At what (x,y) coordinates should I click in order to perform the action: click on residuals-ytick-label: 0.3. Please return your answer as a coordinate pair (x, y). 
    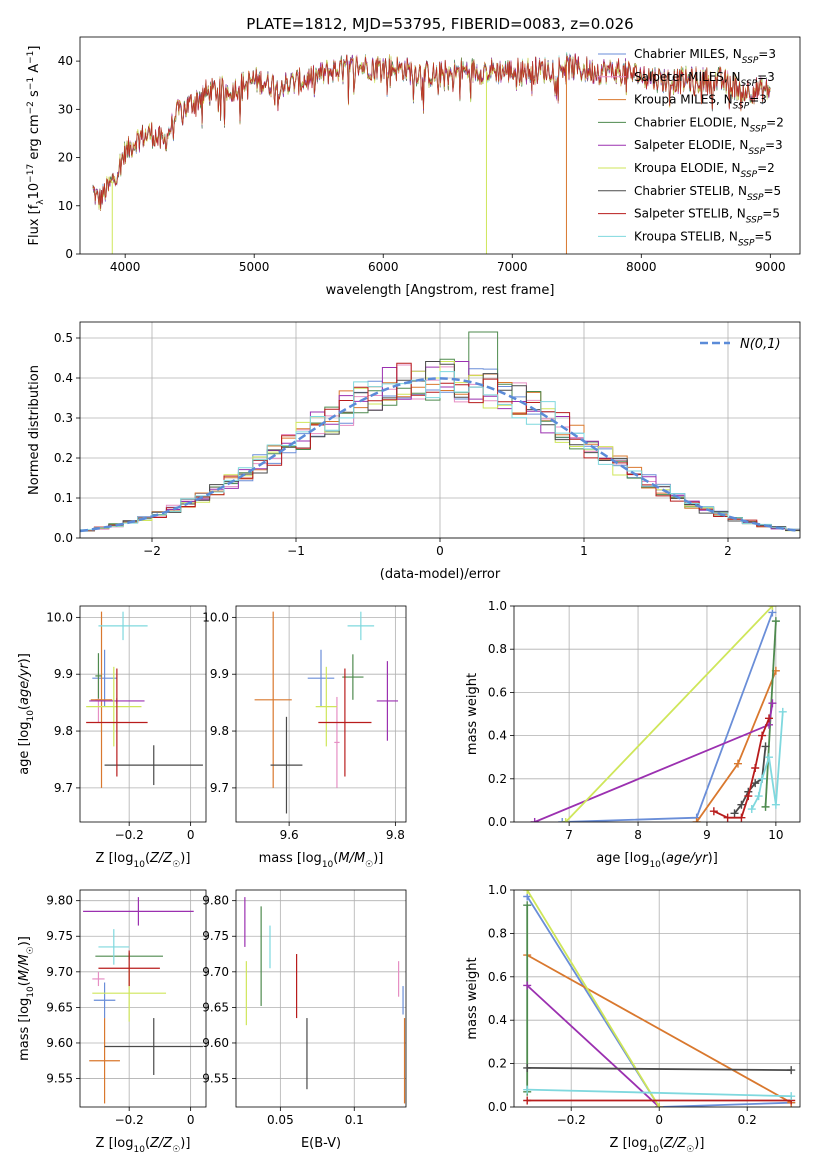
    Looking at the image, I should click on (63, 418).